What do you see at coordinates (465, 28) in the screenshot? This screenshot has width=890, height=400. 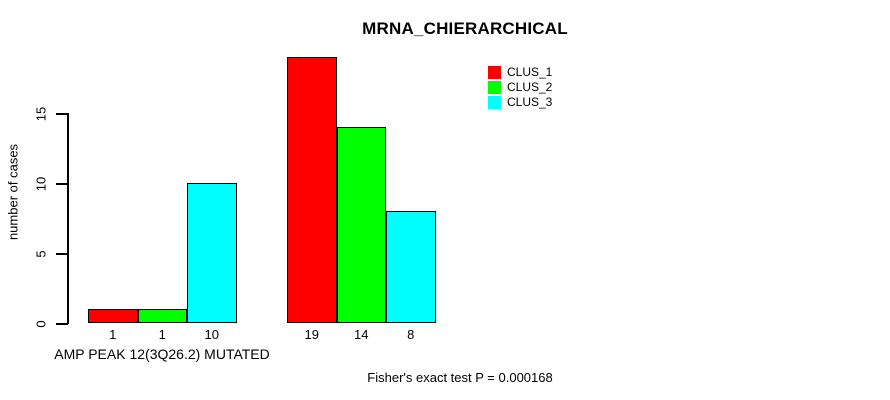 I see `chart-title: MRNA_CHIERARCHICAL` at bounding box center [465, 28].